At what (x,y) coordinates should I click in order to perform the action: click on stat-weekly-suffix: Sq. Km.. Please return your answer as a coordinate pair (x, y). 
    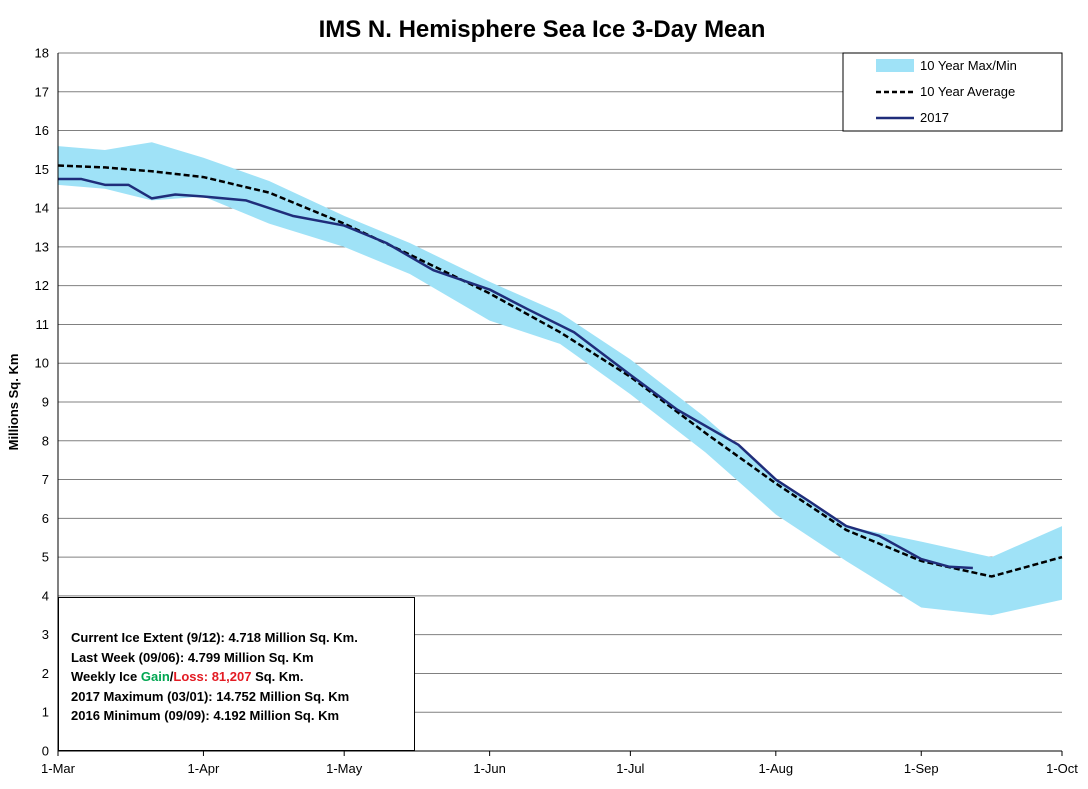
    Looking at the image, I should click on (277, 676).